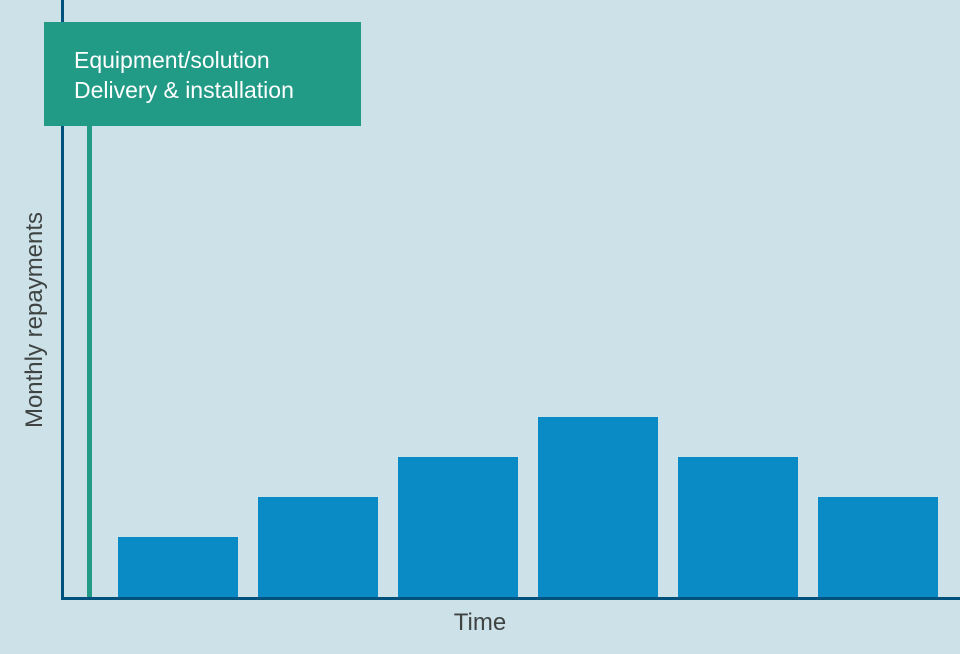 Image resolution: width=960 pixels, height=654 pixels. Describe the element at coordinates (480, 622) in the screenshot. I see `x-axis-label: Time` at that location.